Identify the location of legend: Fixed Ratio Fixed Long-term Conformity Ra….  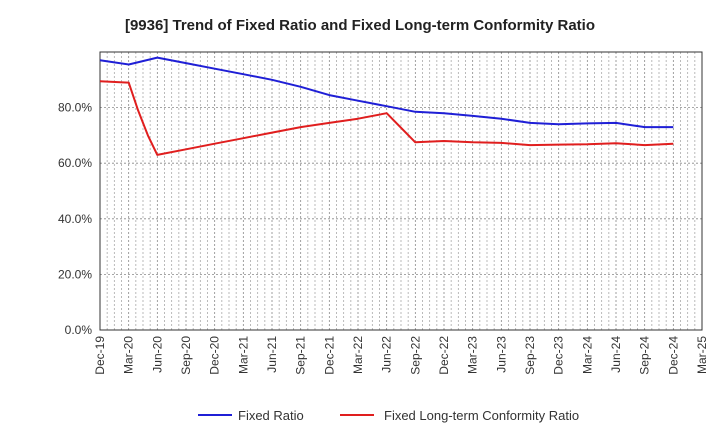
(388, 415).